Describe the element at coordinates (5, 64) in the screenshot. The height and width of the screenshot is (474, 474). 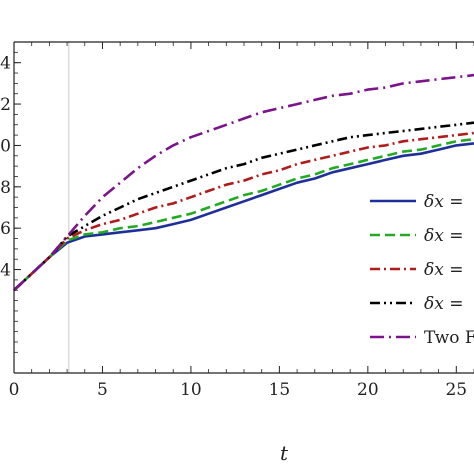
I see `y-tick-label: 44` at that location.